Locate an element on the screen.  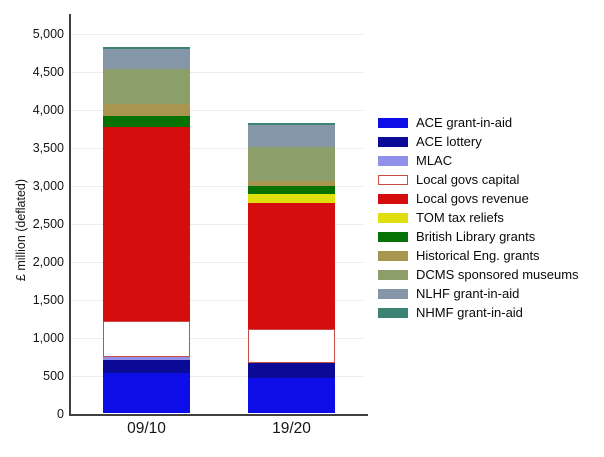
legend-item: ACE lottery is located at coordinates (478, 141).